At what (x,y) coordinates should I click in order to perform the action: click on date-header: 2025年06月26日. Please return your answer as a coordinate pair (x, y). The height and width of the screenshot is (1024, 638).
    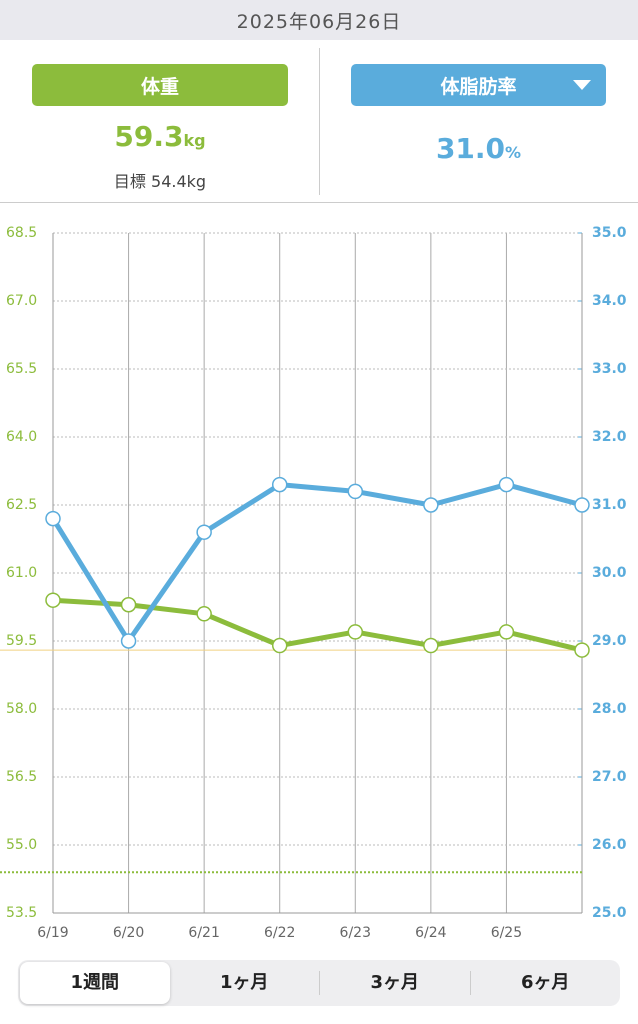
    Looking at the image, I should click on (319, 20).